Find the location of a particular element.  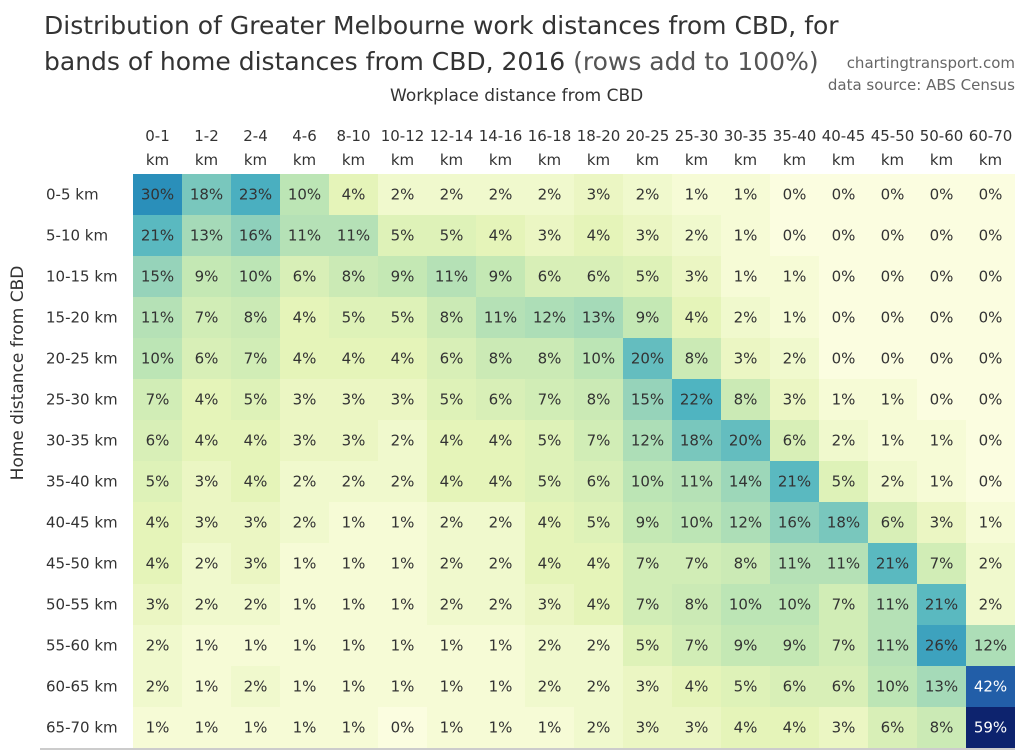

row-header-label: 45-50 km is located at coordinates (82, 564).